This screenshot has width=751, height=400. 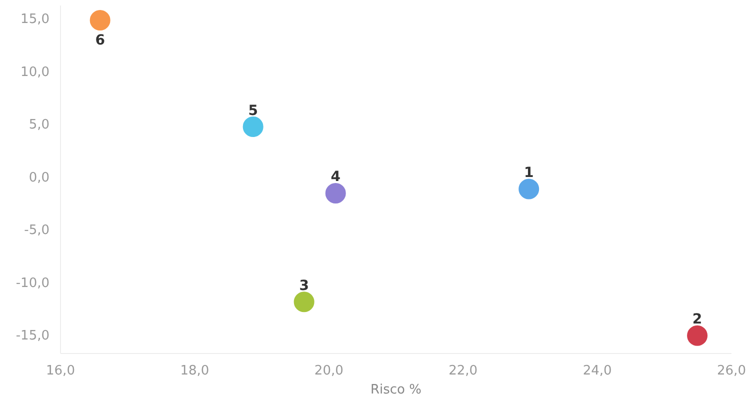 What do you see at coordinates (60, 371) in the screenshot?
I see `x-tick-label: 16,0` at bounding box center [60, 371].